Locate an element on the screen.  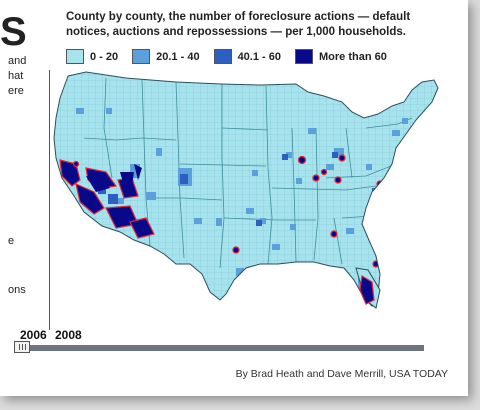
legend-item: 0 - 20 is located at coordinates (92, 56).